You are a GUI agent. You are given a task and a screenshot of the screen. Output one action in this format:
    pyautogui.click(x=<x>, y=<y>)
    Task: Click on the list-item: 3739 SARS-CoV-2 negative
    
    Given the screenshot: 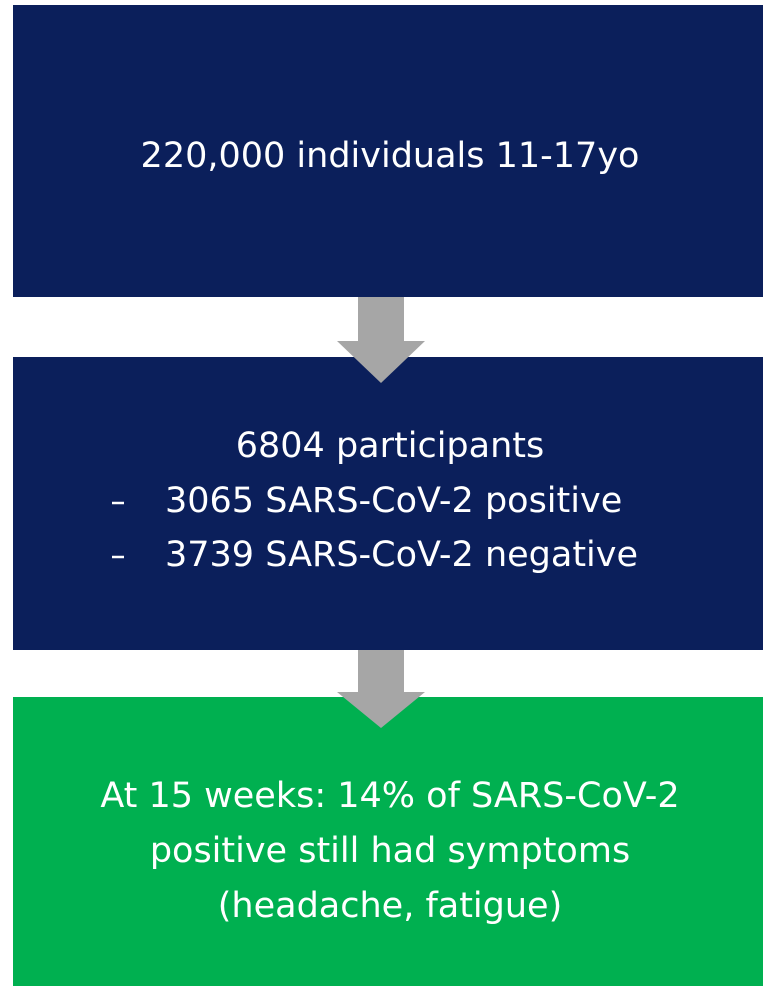 What is the action you would take?
    pyautogui.click(x=401, y=555)
    